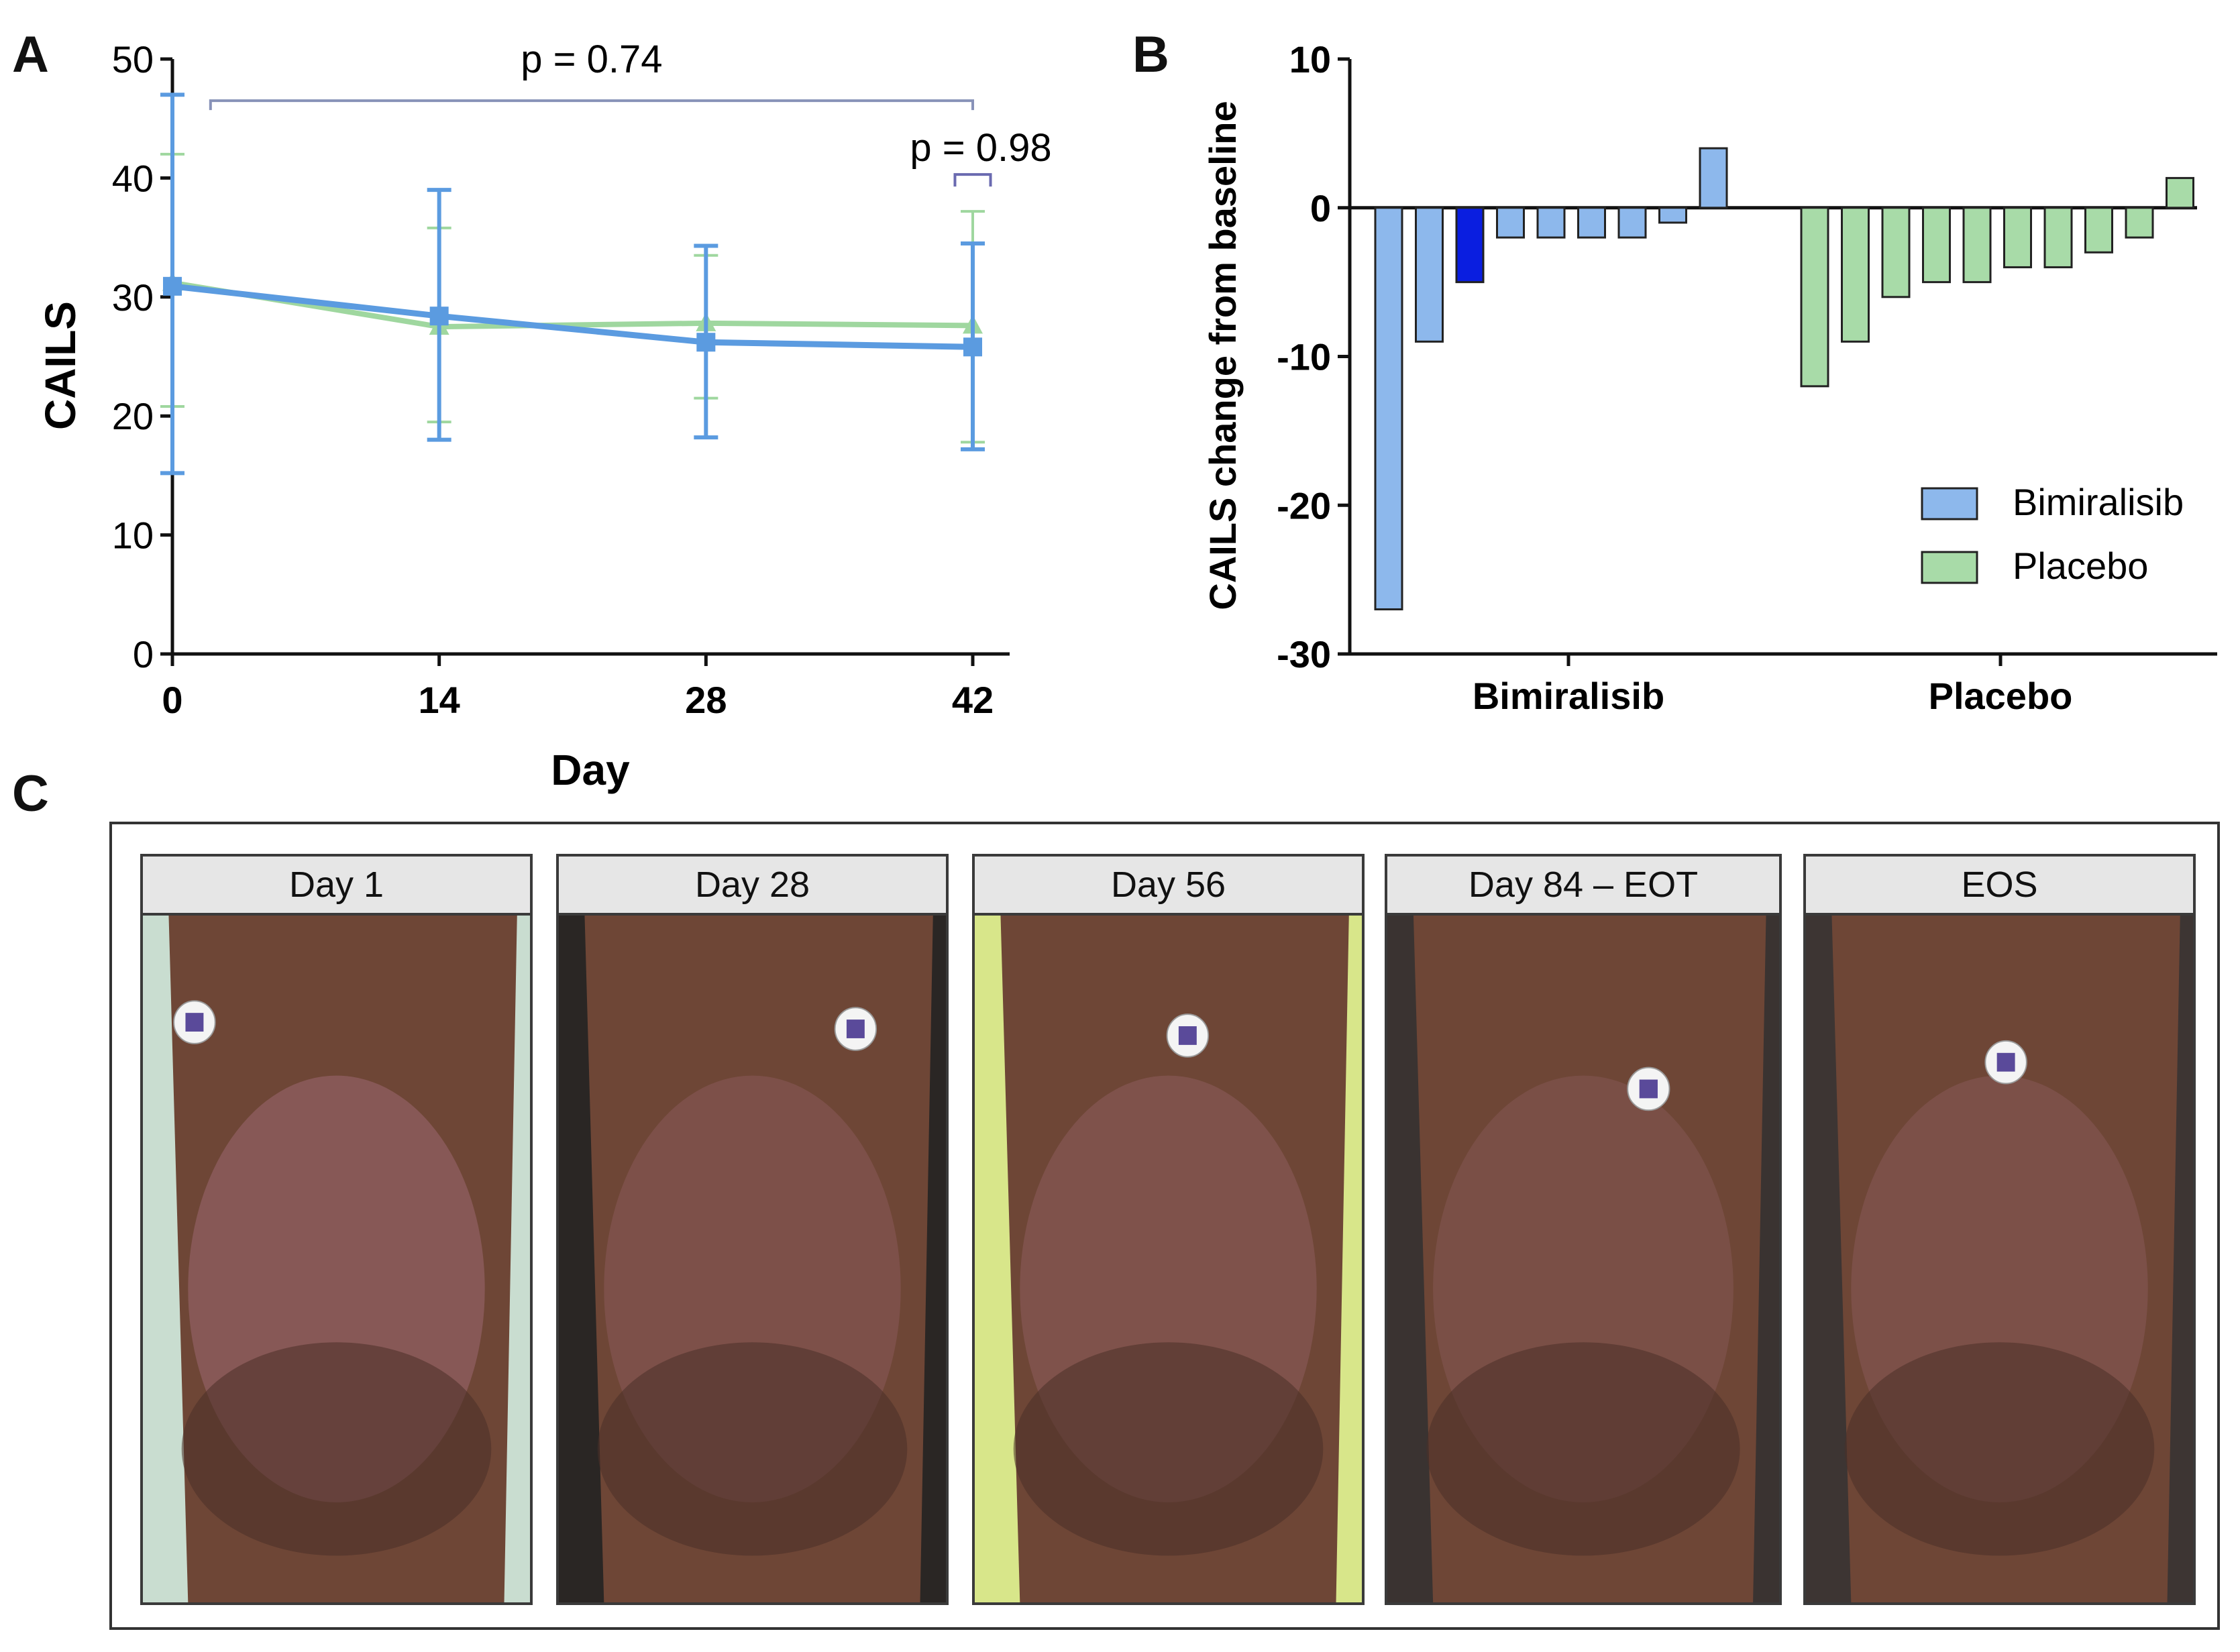 The width and height of the screenshot is (2240, 1652). Describe the element at coordinates (1169, 885) in the screenshot. I see `photo-label: Day 56` at that location.